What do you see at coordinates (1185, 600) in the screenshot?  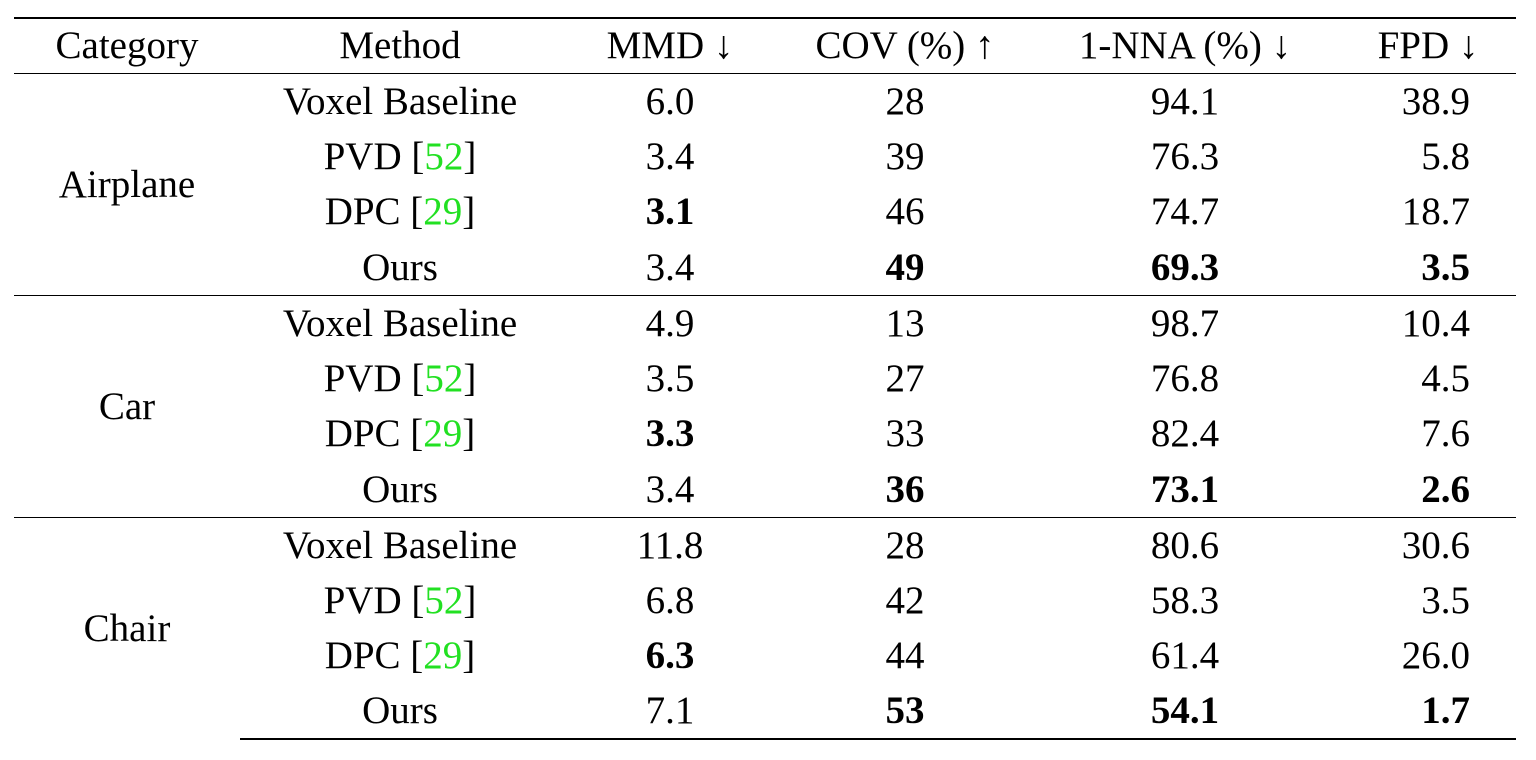 I see `value-cell: 58.3` at bounding box center [1185, 600].